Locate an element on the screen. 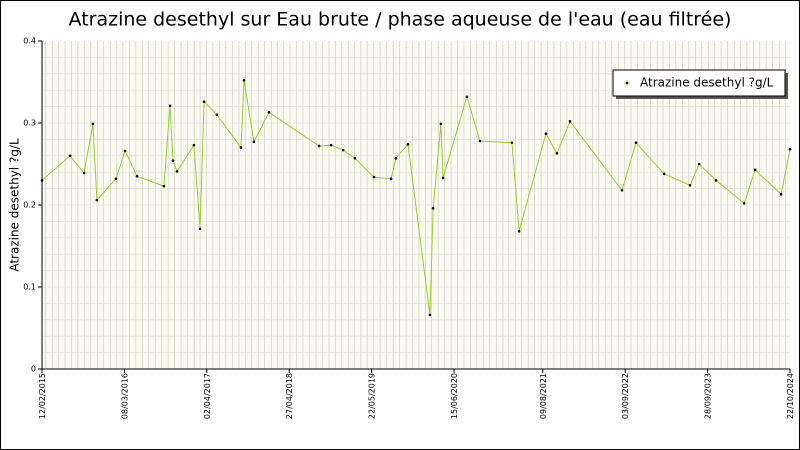 This screenshot has width=800, height=450. y-tick-label: 0 is located at coordinates (33, 369).